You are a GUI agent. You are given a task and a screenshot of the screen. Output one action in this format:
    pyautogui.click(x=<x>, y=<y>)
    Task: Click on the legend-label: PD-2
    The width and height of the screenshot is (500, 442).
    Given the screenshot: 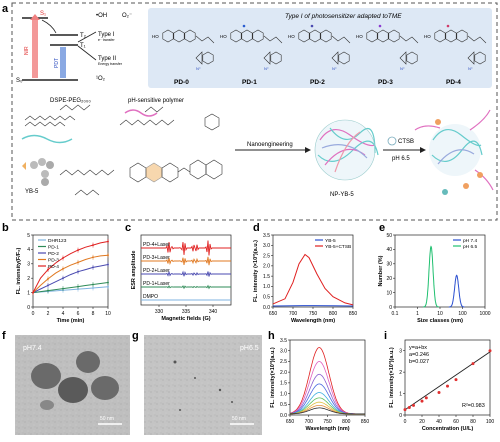 What is the action you would take?
    pyautogui.click(x=53, y=254)
    